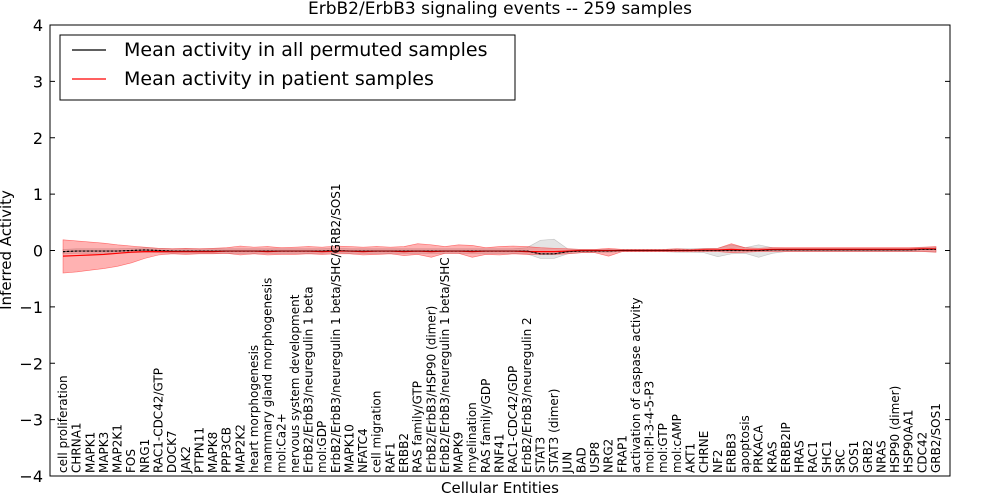 The image size is (1000, 500). What do you see at coordinates (663, 448) in the screenshot?
I see `x-tick-label: mol:GTP` at bounding box center [663, 448].